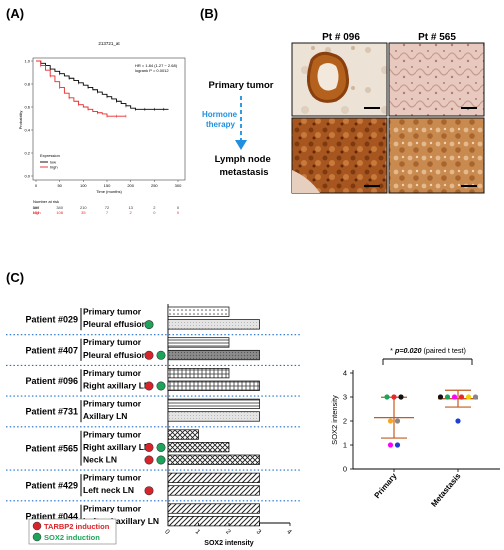  I want to click on km-y-tick-label: 0.8, so click(27, 83).